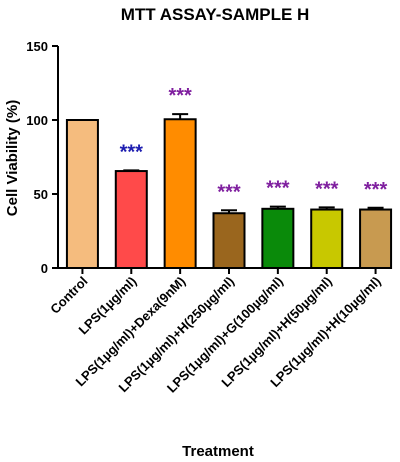 Image resolution: width=400 pixels, height=462 pixels. What do you see at coordinates (42, 157) in the screenshot?
I see `y-axis: 0 50 100 150` at bounding box center [42, 157].